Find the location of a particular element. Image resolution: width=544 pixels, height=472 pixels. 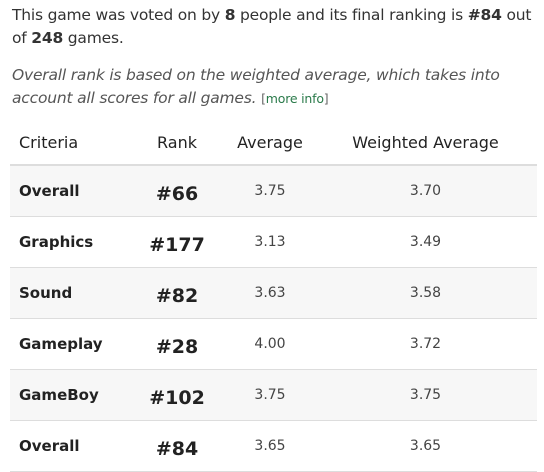

row-rank: #84 is located at coordinates (177, 446).